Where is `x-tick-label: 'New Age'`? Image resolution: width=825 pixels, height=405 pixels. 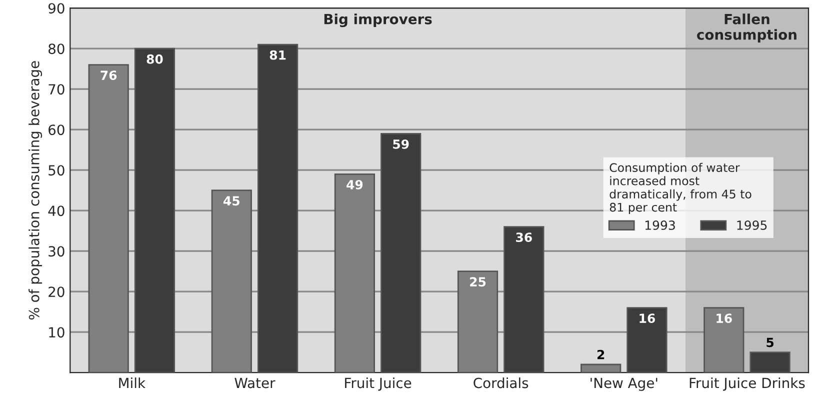
x-tick-label: 'New Age' is located at coordinates (624, 384).